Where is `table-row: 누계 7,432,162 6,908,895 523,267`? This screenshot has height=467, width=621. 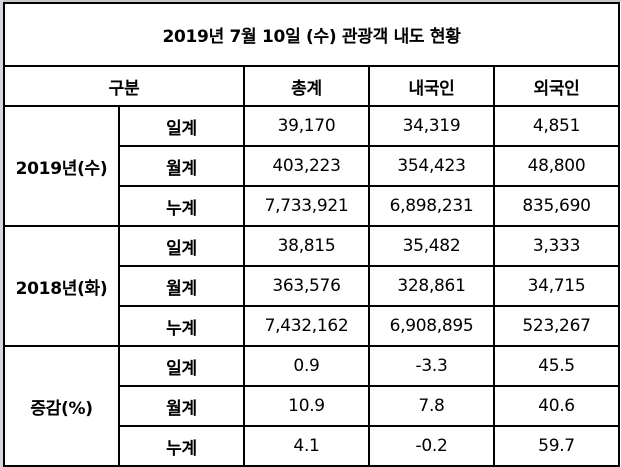
table-row: 누계 7,432,162 6,908,895 523,267 is located at coordinates (312, 326).